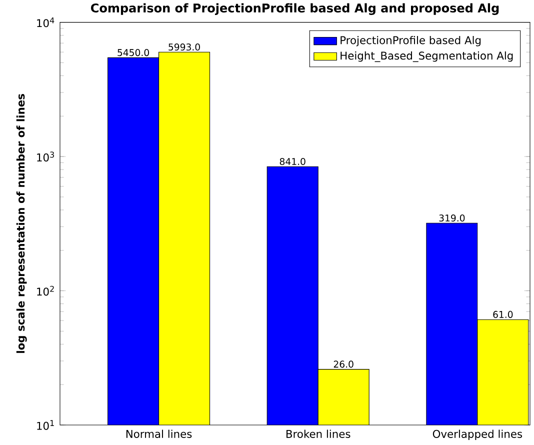  What do you see at coordinates (133, 52) in the screenshot?
I see `data-label: 5450.0` at bounding box center [133, 52].